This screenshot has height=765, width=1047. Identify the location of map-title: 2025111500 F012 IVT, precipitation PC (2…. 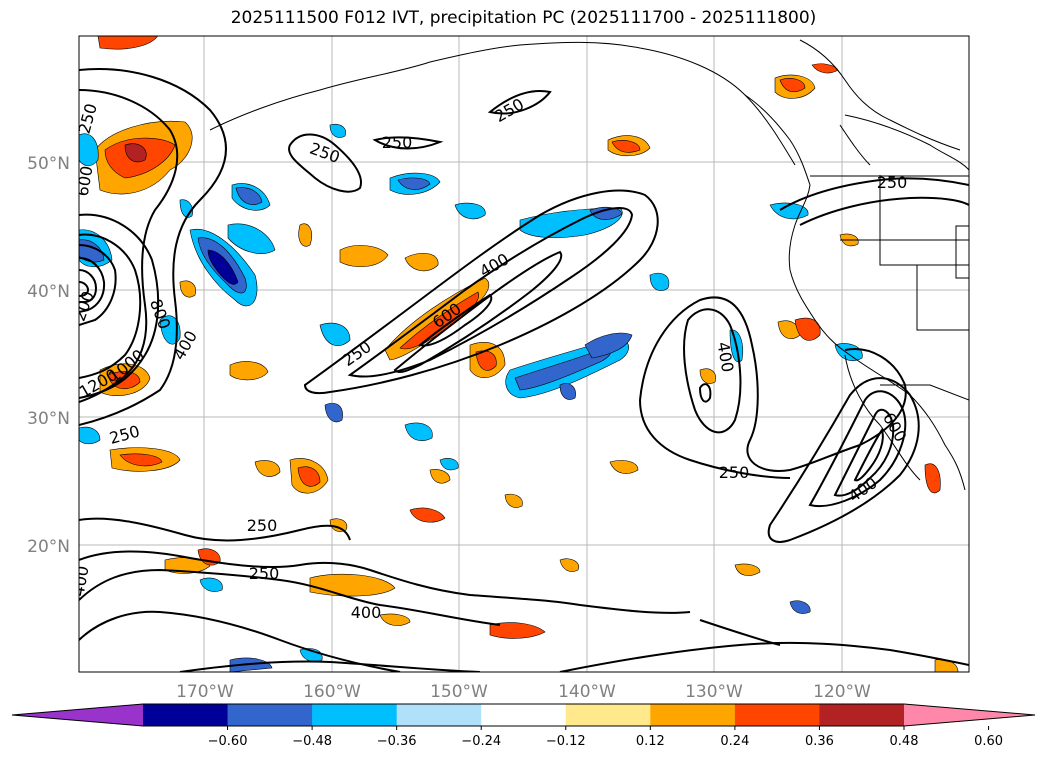
(523, 18).